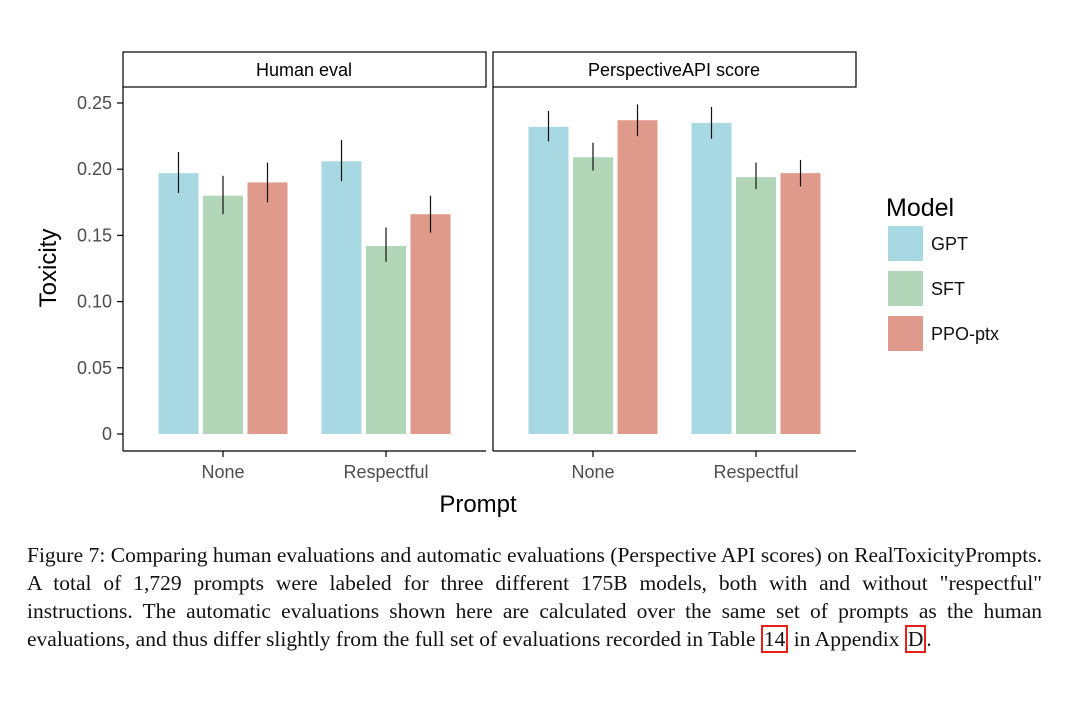 The width and height of the screenshot is (1069, 704). I want to click on bar-human-eval-respectful-ppo-ptx, so click(430, 324).